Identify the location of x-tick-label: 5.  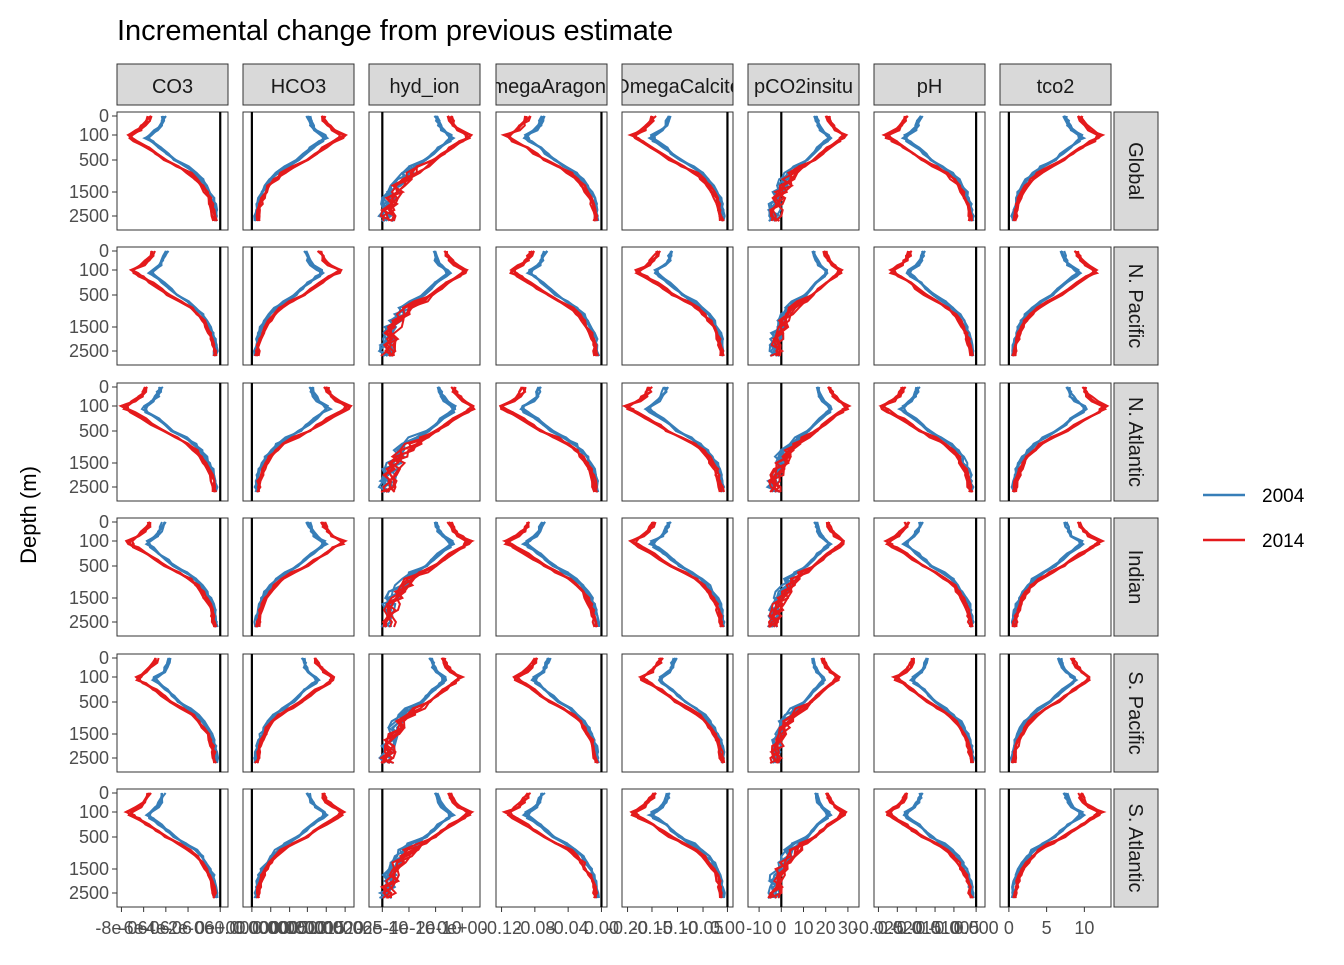
(1047, 928).